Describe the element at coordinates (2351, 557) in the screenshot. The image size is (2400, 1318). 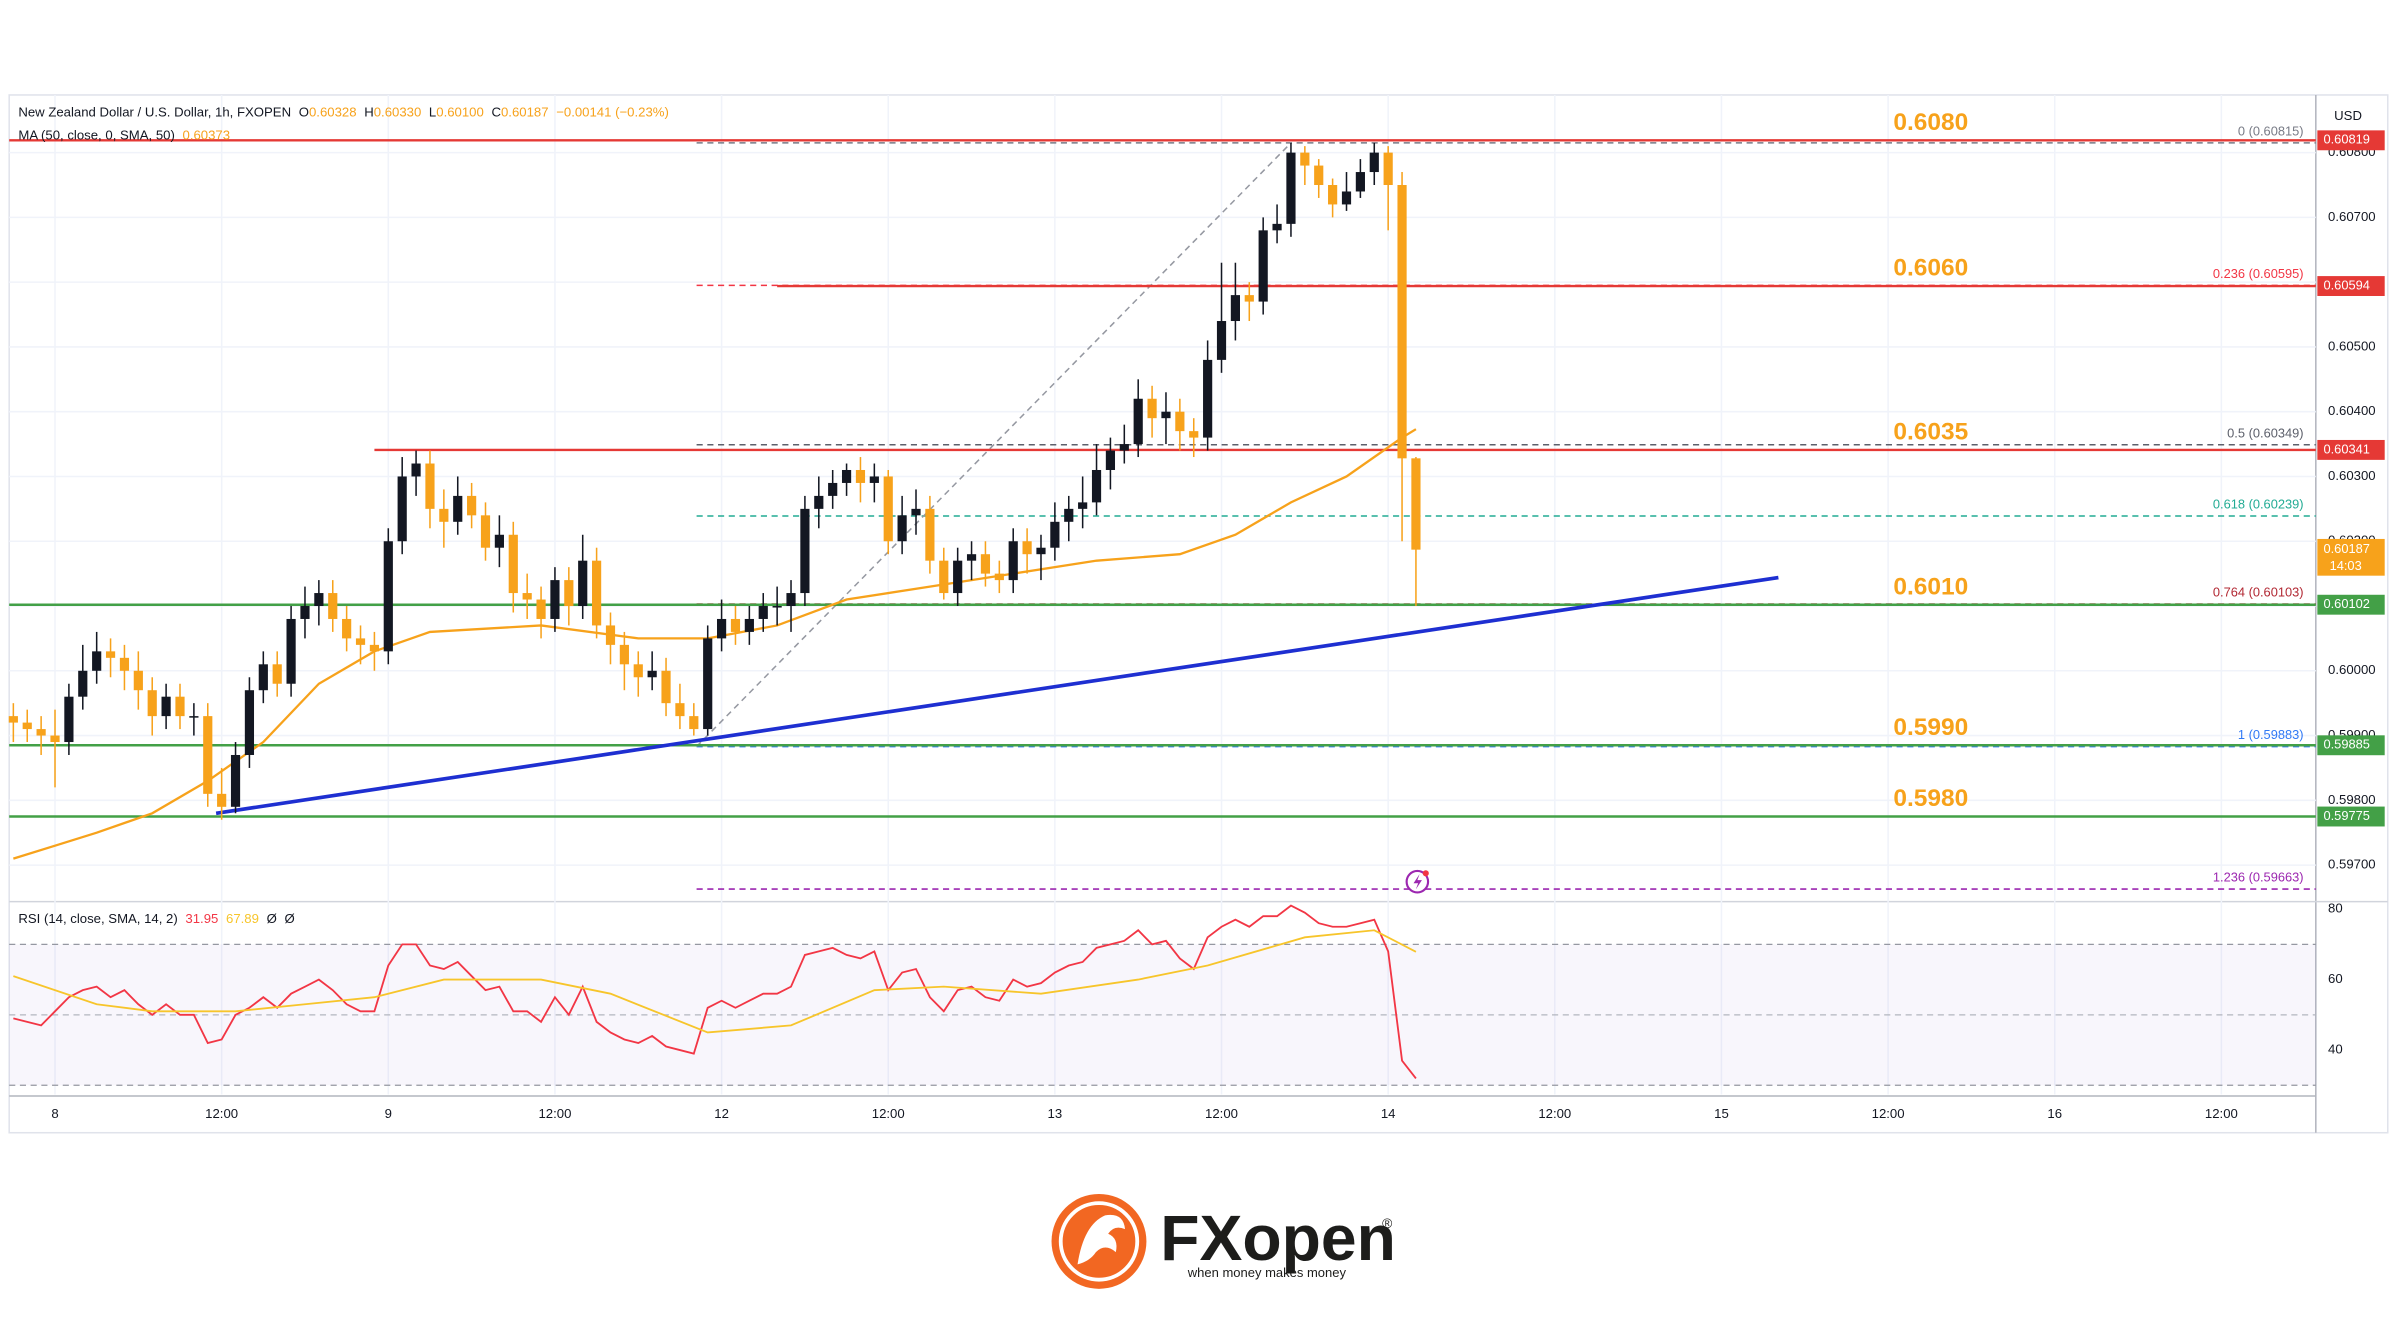
I see `last-price-tag` at that location.